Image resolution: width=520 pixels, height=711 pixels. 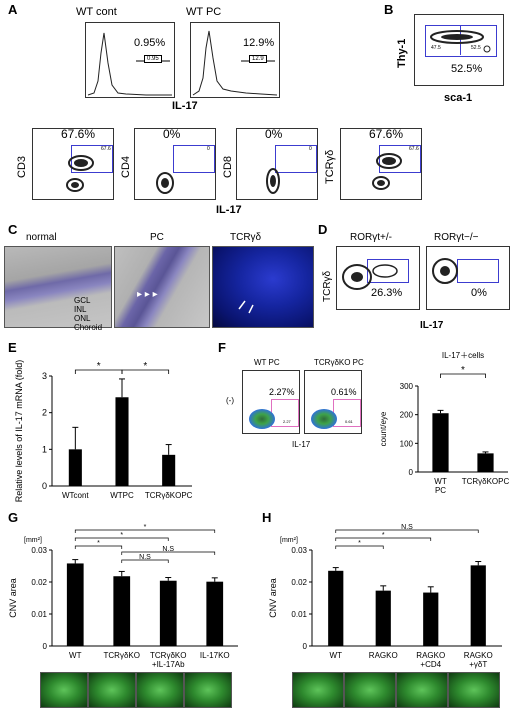 I want to click on f-percent-wt: 2.27%, so click(x=282, y=392).